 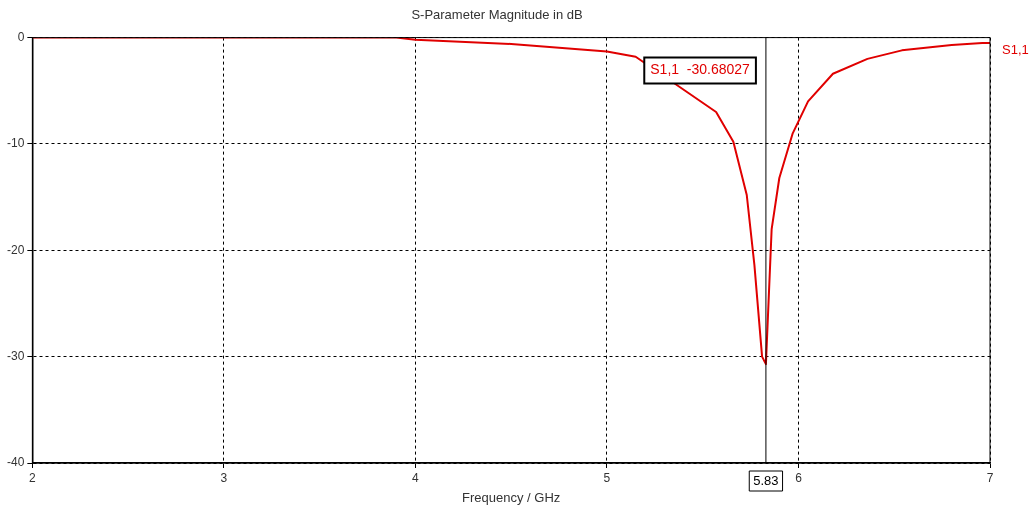 What do you see at coordinates (224, 477) in the screenshot?
I see `x-tick-label: 3` at bounding box center [224, 477].